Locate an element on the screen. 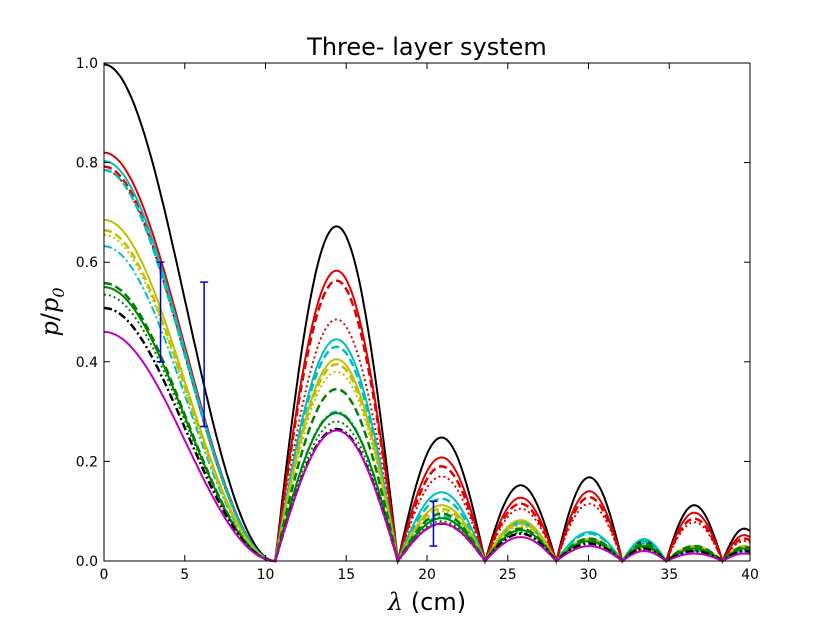 Image resolution: width=830 pixels, height=623 pixels. x-axis-unit: (cm) is located at coordinates (434, 602).